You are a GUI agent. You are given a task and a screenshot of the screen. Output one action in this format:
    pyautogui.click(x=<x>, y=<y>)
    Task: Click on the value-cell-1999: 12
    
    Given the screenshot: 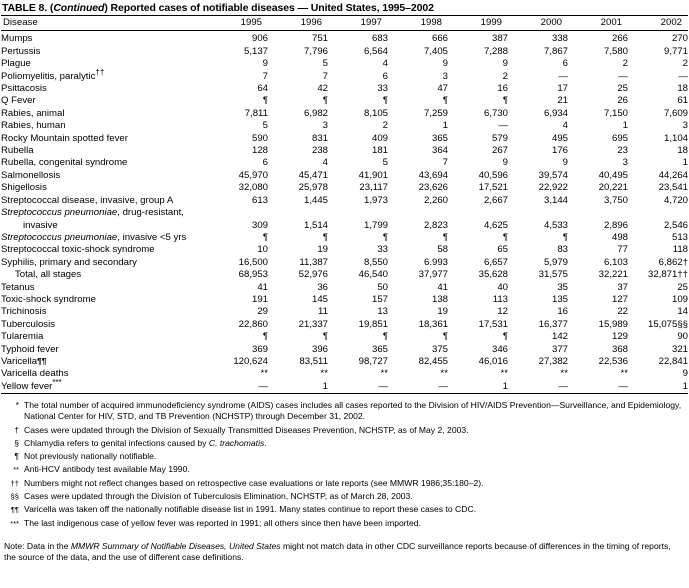 What is the action you would take?
    pyautogui.click(x=502, y=312)
    